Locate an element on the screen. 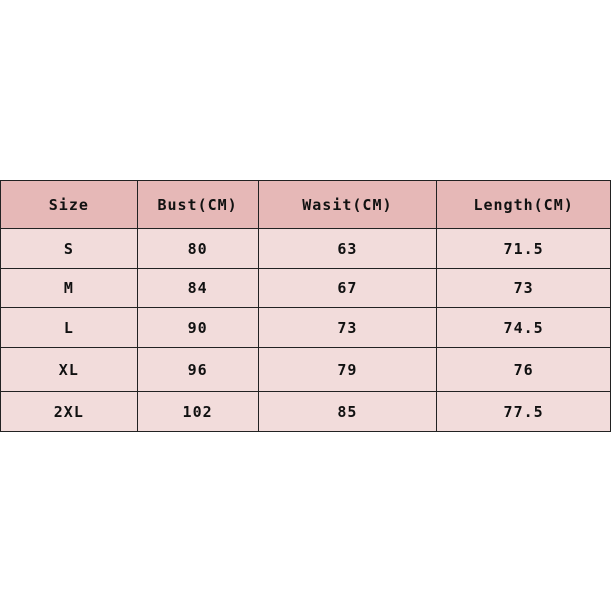 The height and width of the screenshot is (612, 612). cell-length: 76 is located at coordinates (523, 369).